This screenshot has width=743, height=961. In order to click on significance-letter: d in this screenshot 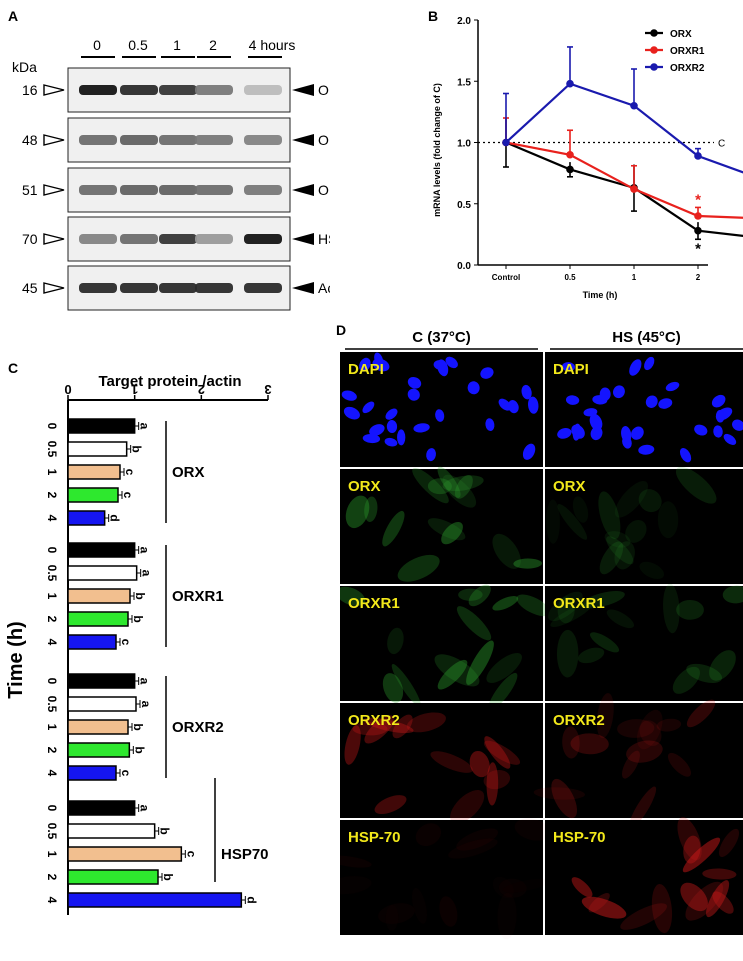, I will do `click(115, 517)`.